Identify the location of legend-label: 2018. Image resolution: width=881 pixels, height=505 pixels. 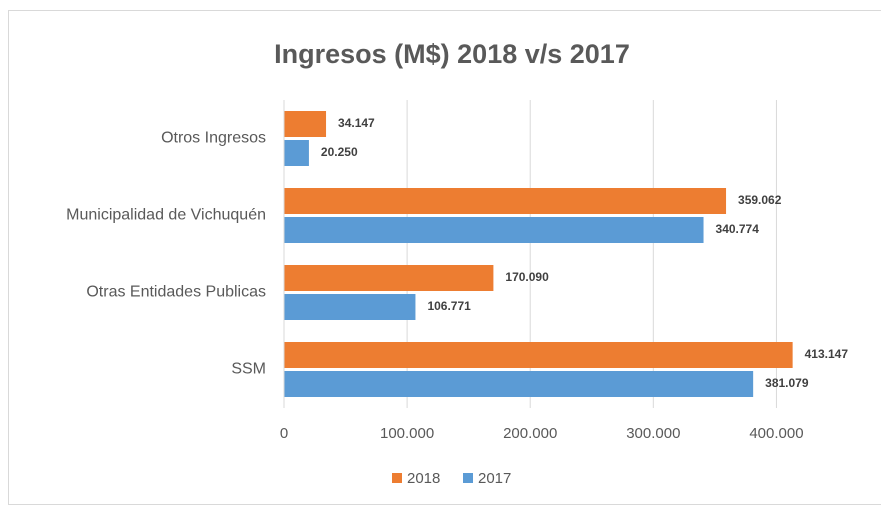
(423, 478).